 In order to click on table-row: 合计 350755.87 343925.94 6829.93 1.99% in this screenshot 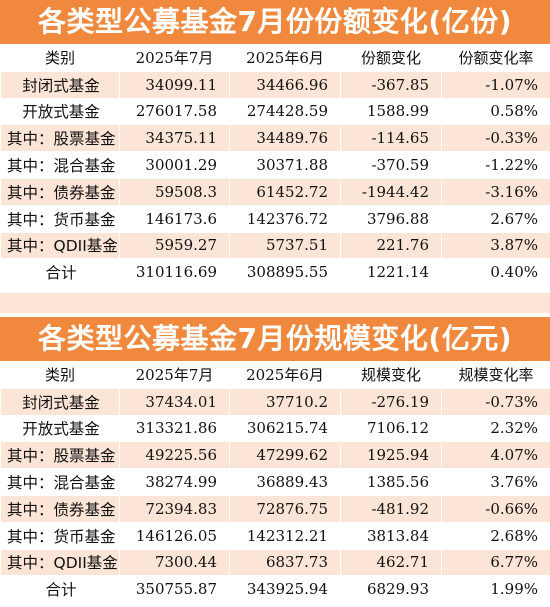, I will do `click(275, 589)`.